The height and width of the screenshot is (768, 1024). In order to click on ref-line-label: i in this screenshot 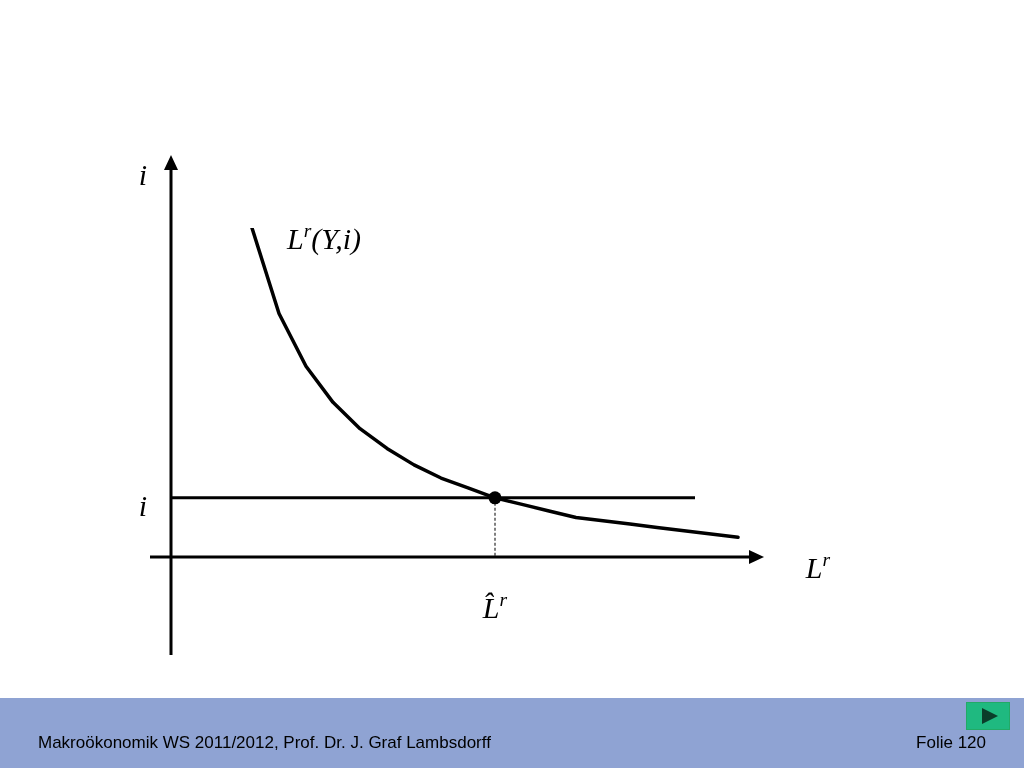, I will do `click(143, 505)`.